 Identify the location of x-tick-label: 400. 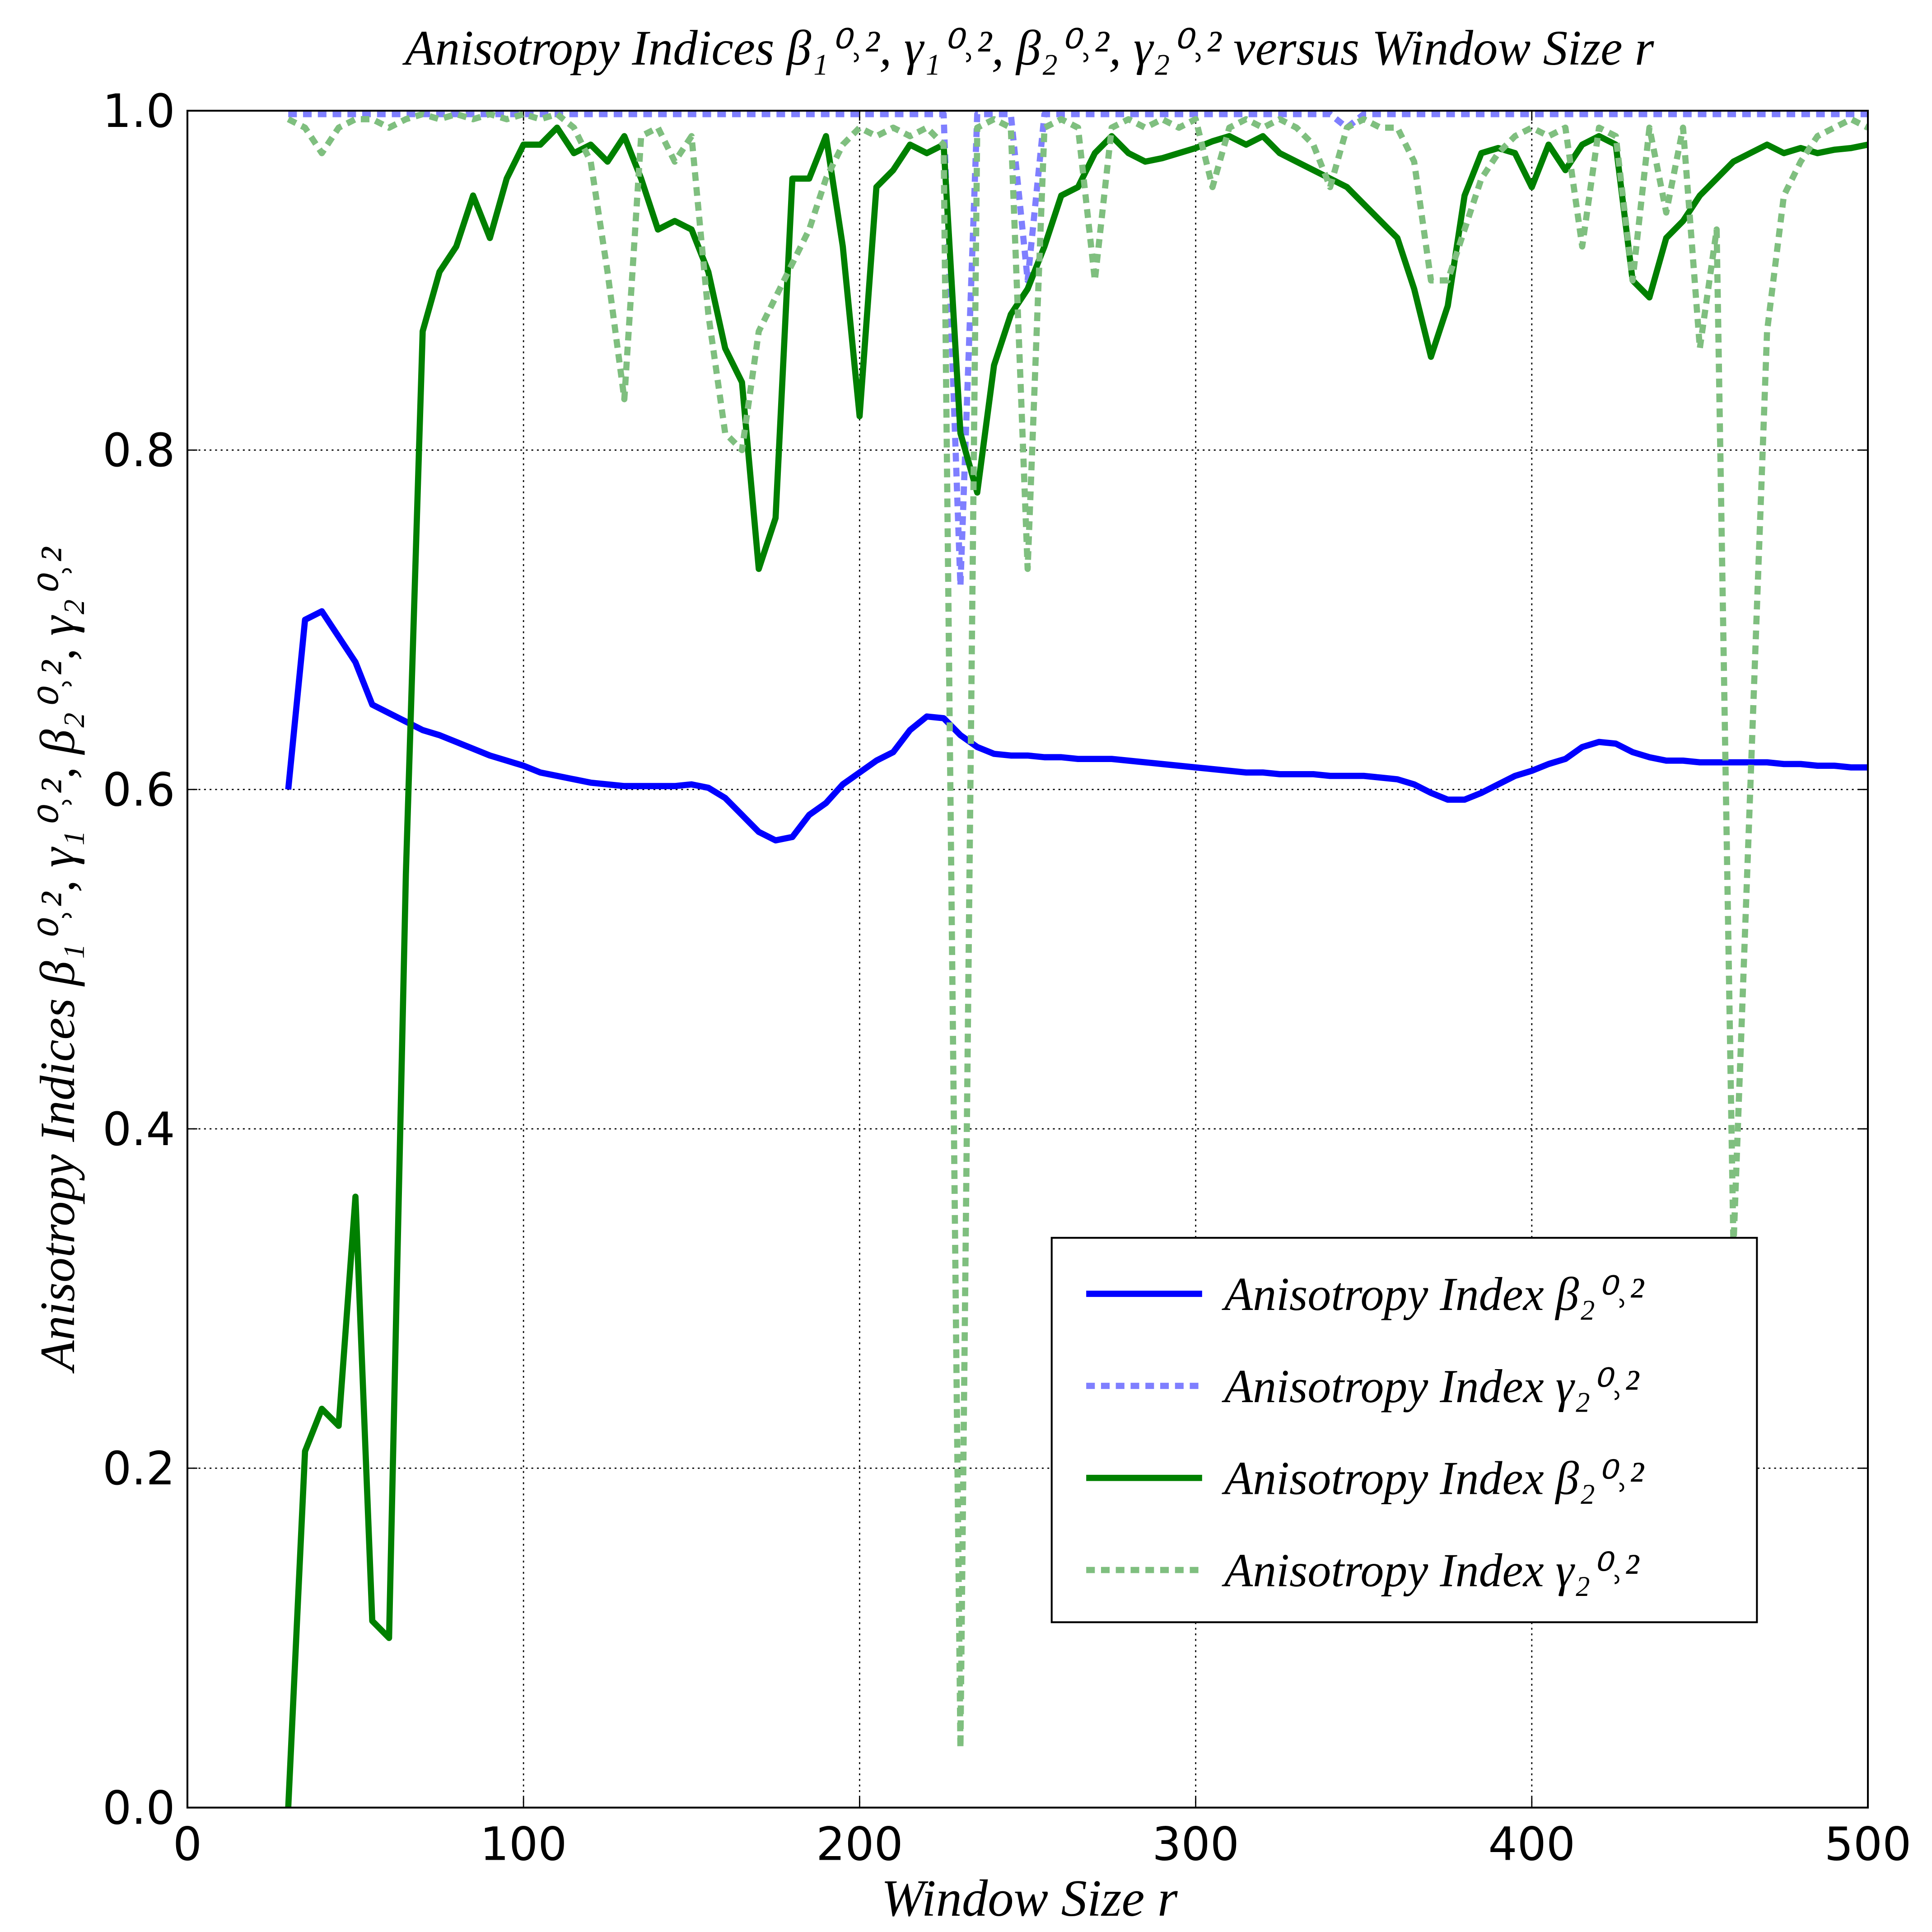
(1531, 1844).